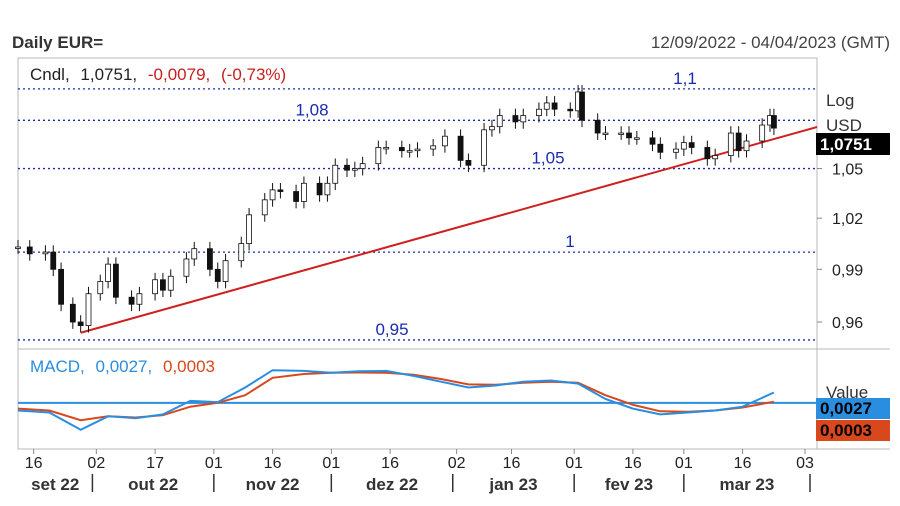 The width and height of the screenshot is (900, 506). Describe the element at coordinates (629, 484) in the screenshot. I see `month-label: fev 23` at that location.